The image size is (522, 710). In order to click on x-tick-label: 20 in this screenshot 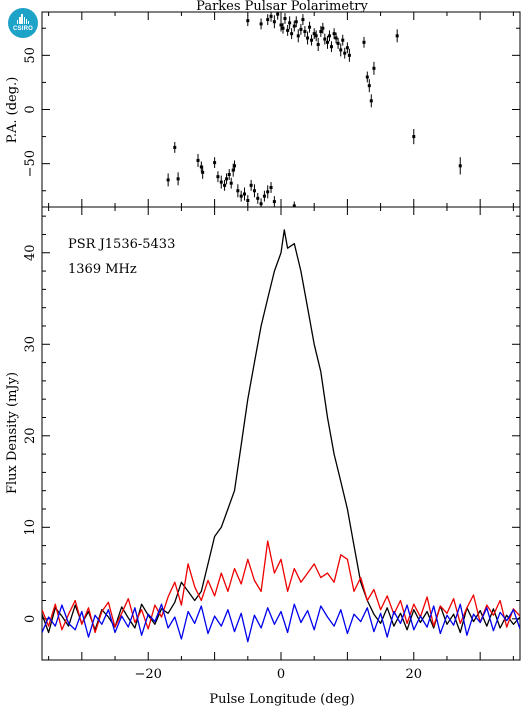, I will do `click(414, 674)`.